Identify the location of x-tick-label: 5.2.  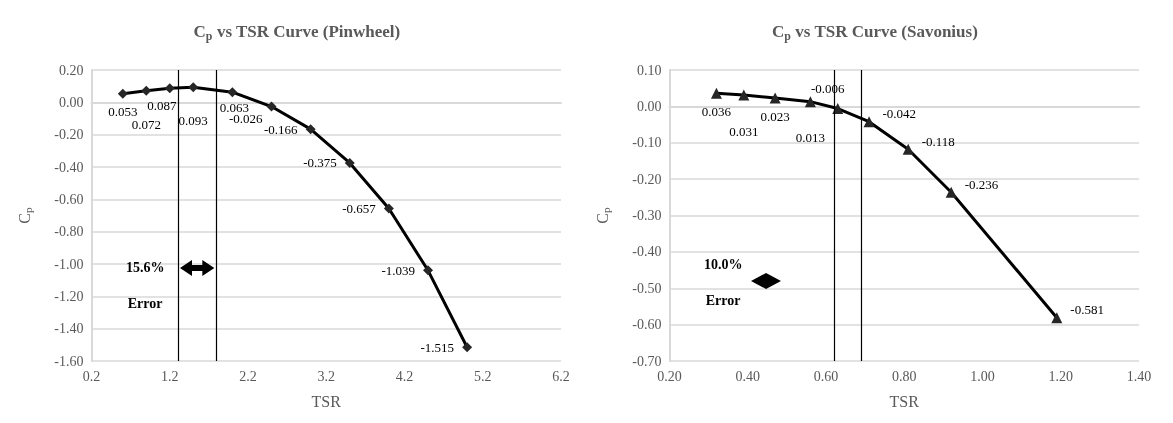
(483, 376).